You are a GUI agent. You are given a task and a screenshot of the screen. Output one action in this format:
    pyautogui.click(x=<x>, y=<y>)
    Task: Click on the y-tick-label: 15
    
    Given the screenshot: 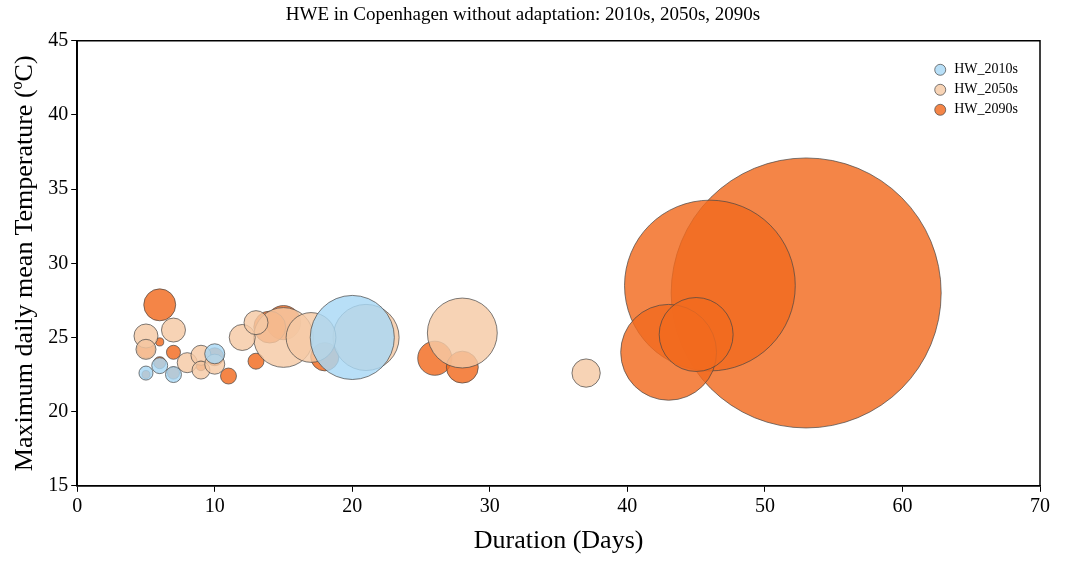 What is the action you would take?
    pyautogui.click(x=58, y=484)
    